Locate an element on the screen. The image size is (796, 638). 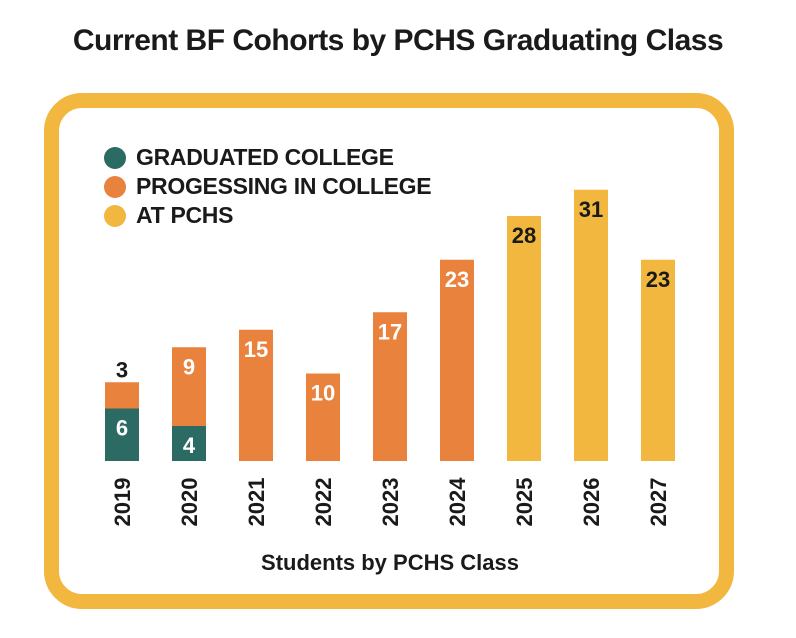
legend-label-at-pchs: AT PCHS is located at coordinates (185, 215).